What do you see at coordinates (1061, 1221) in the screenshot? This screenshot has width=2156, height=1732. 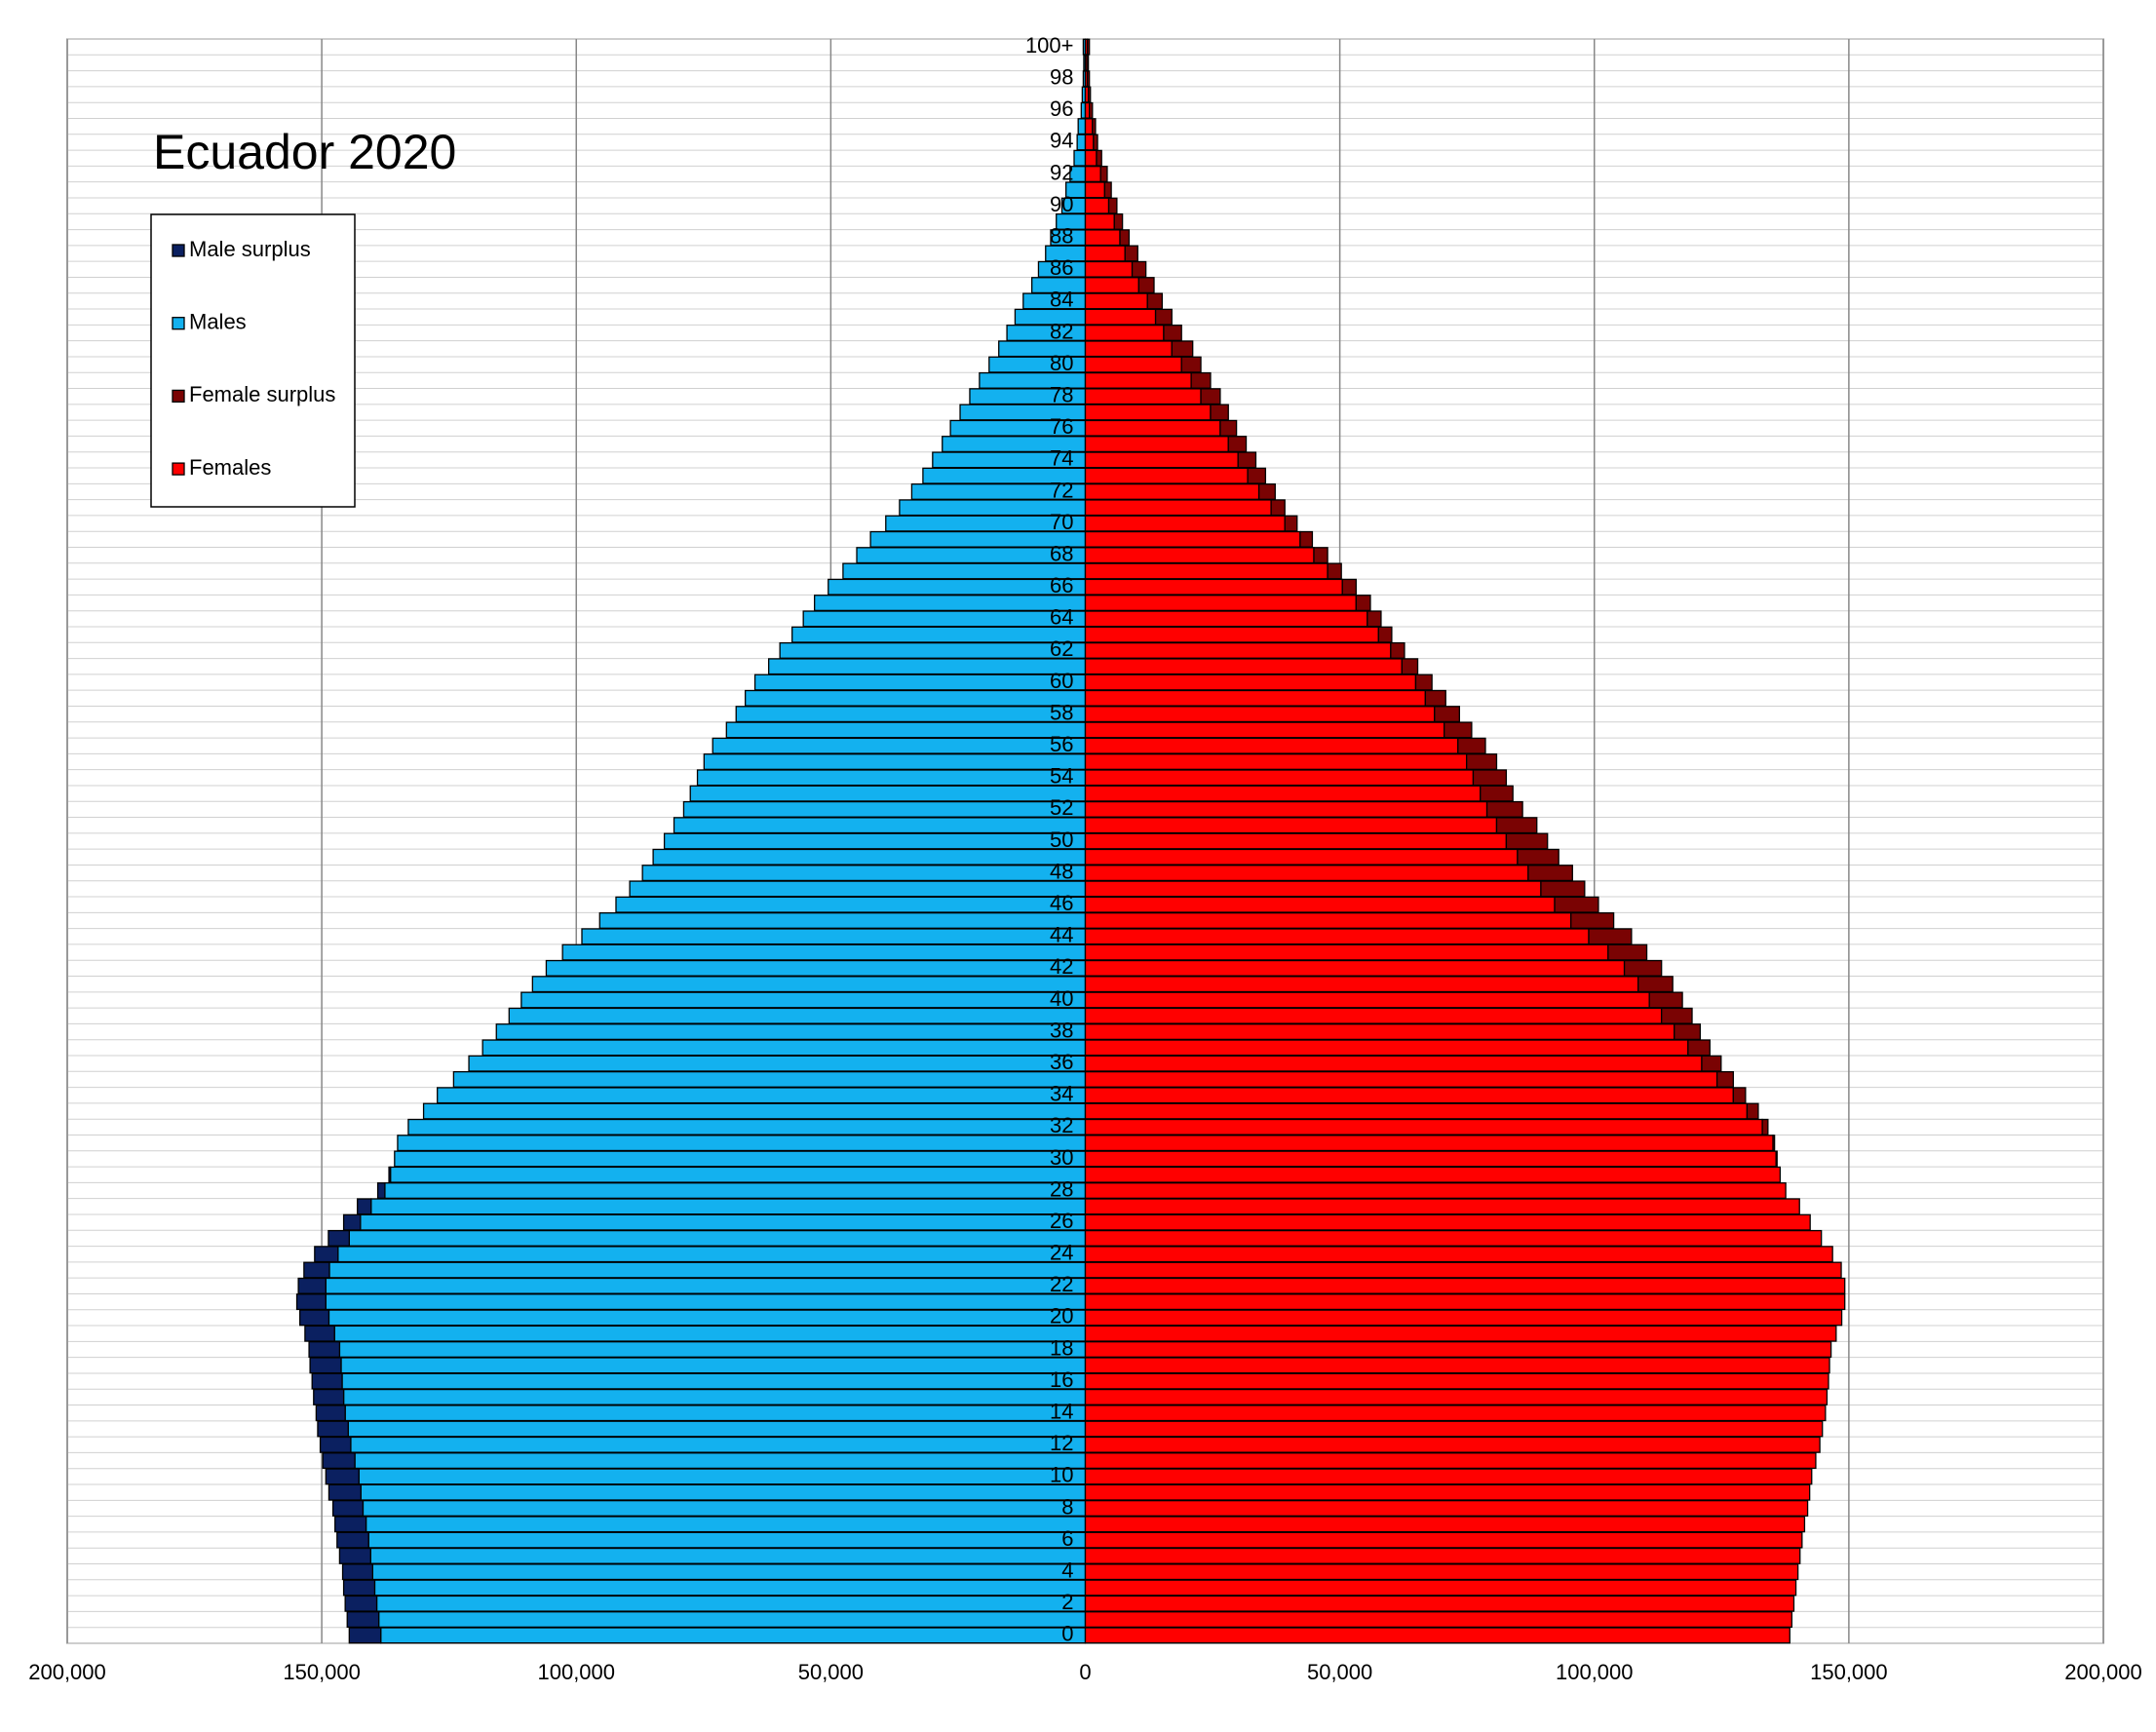 I see `age-label: 26` at bounding box center [1061, 1221].